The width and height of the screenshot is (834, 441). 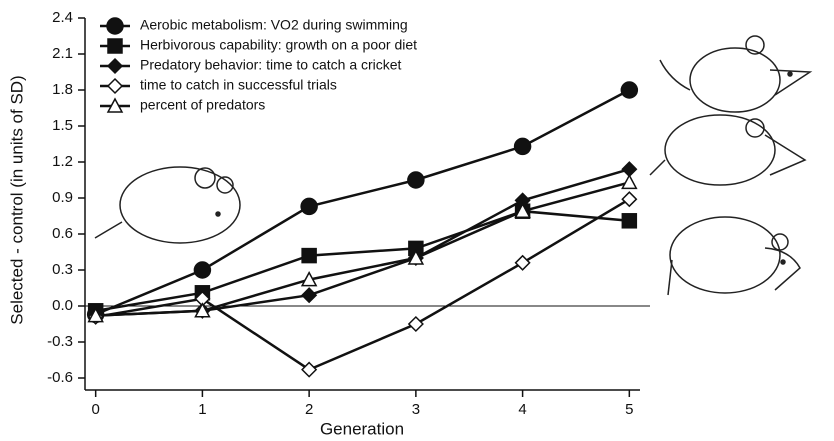 What do you see at coordinates (62, 53) in the screenshot?
I see `y-tick-label: 2.1` at bounding box center [62, 53].